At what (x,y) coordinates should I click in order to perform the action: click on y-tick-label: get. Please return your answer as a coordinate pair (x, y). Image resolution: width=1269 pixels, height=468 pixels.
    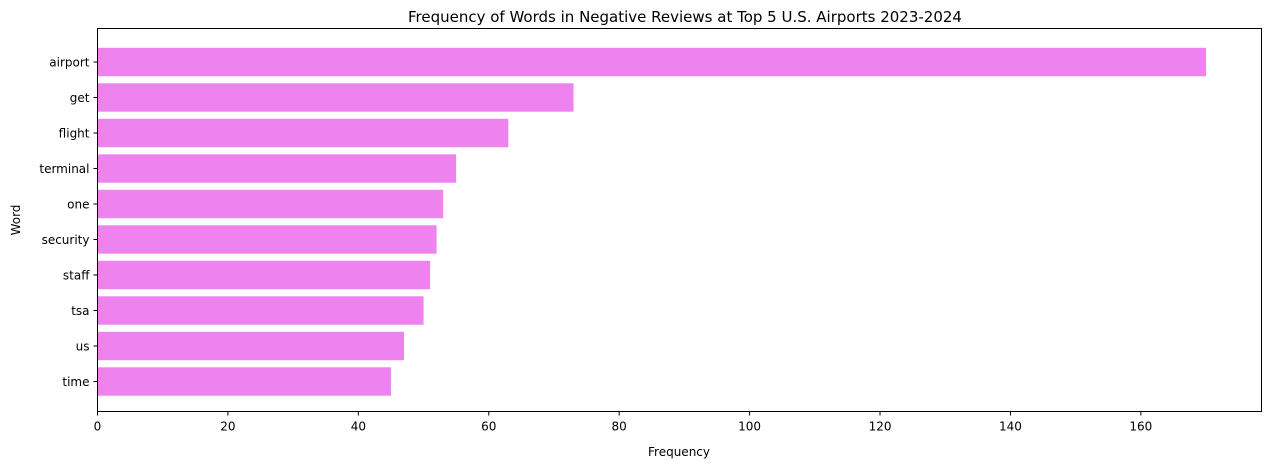
    Looking at the image, I should click on (80, 98).